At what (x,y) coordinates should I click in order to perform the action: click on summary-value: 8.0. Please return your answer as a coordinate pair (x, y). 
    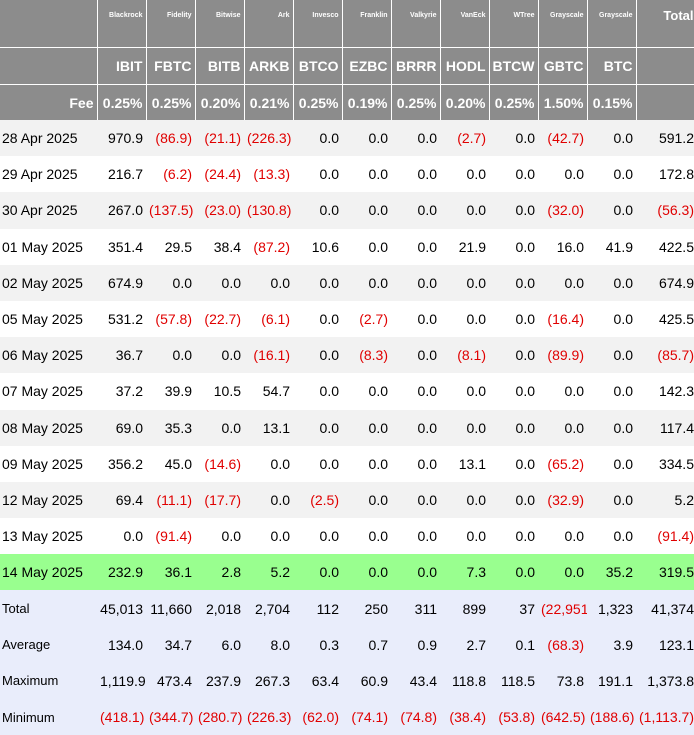
    Looking at the image, I should click on (268, 644).